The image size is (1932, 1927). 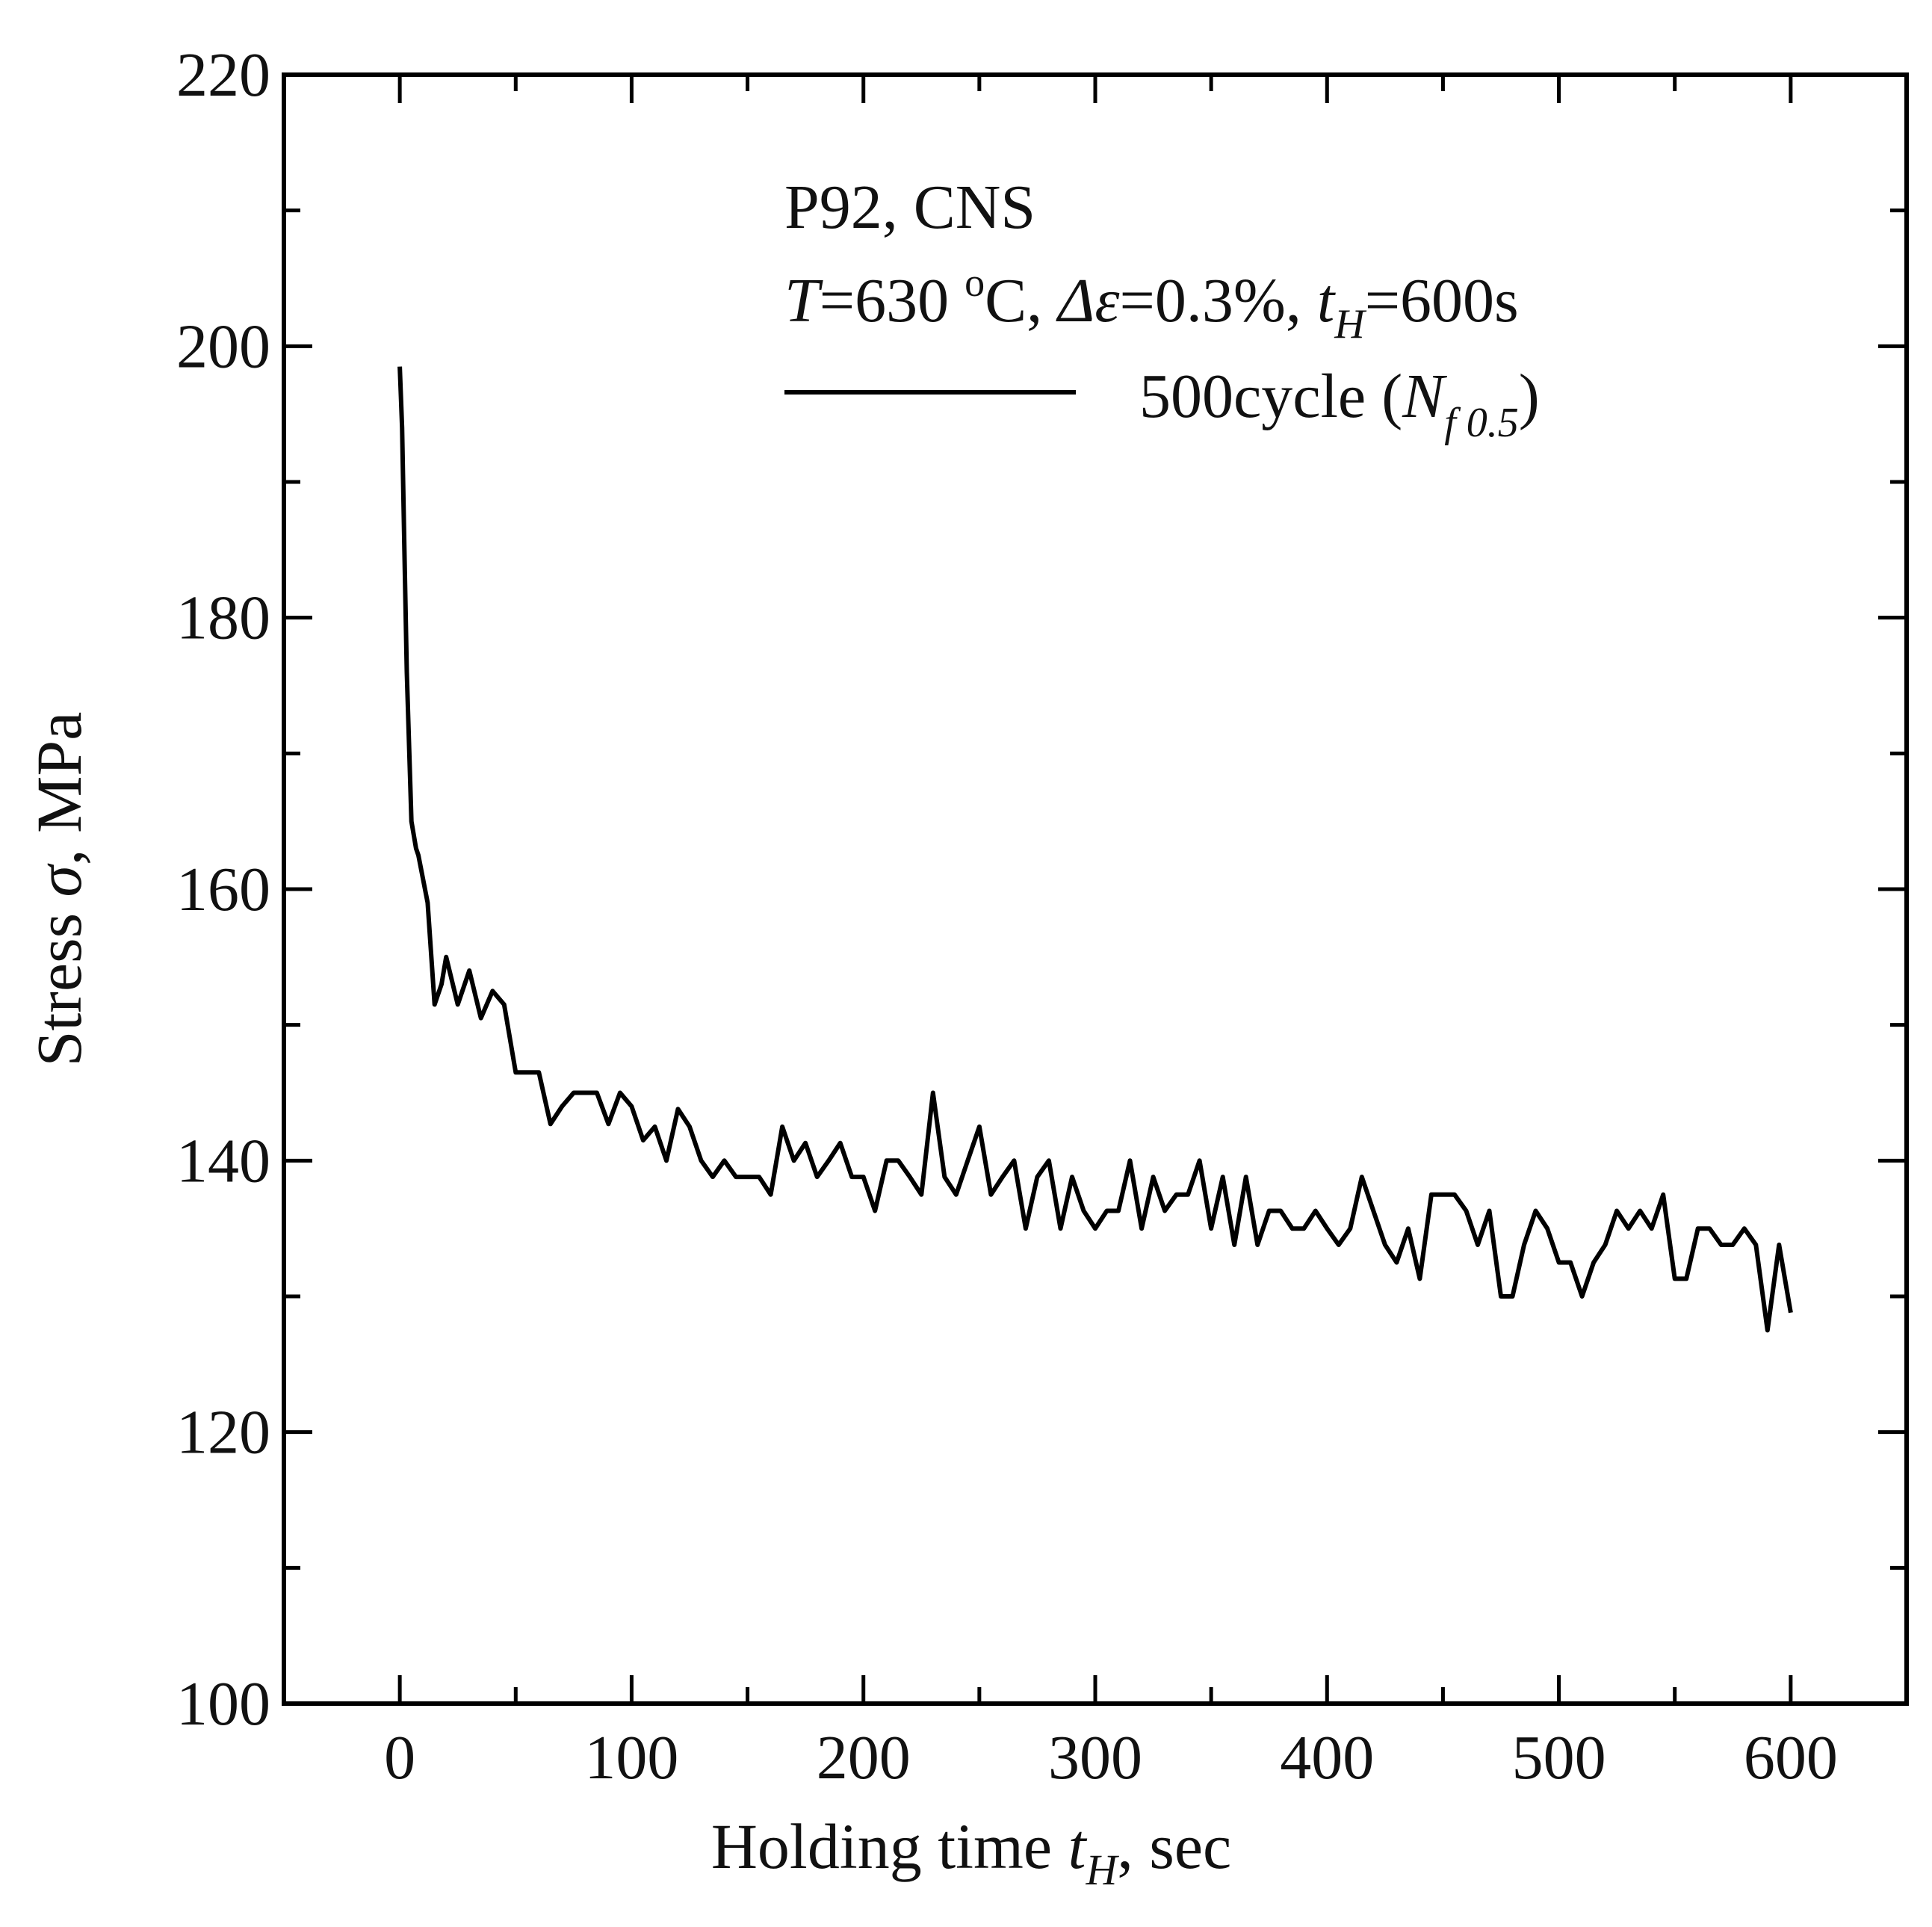 I want to click on legend-close: ), so click(x=1529, y=396).